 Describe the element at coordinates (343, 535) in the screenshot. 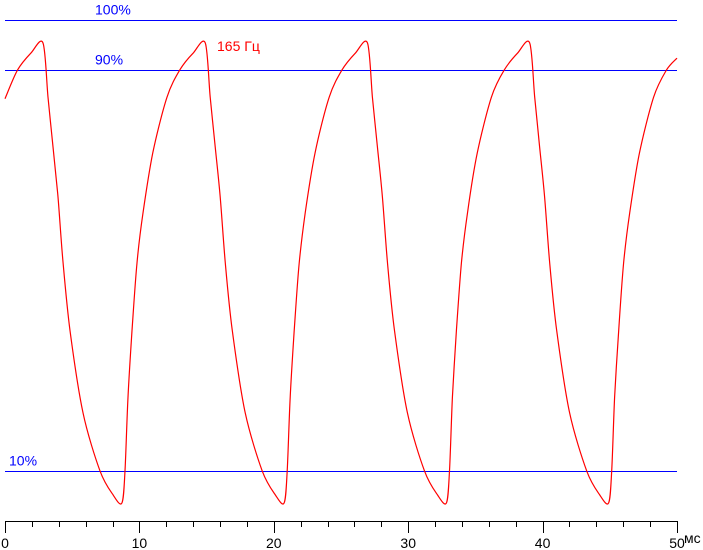

I see `x-axis: 0 10 20 30 40 50` at that location.